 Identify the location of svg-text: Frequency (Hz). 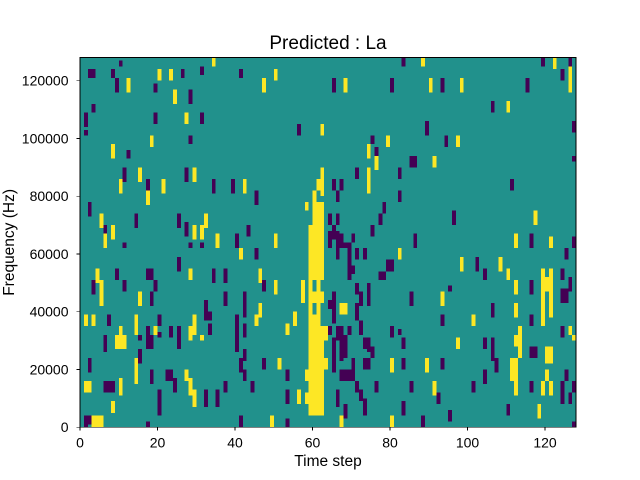
(9, 242).